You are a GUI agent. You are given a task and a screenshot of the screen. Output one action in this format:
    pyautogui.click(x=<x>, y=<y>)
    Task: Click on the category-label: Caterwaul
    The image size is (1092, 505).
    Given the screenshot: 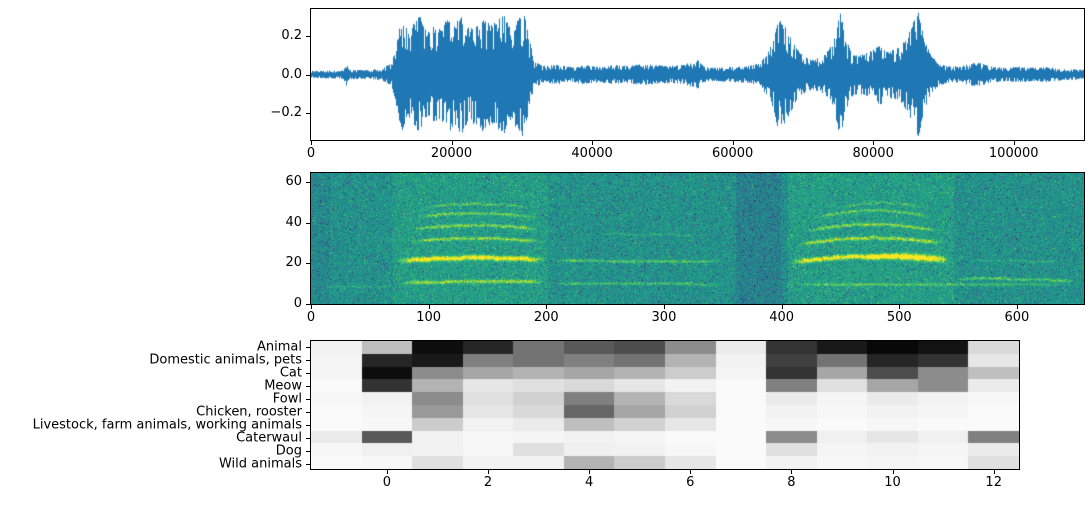 What is the action you would take?
    pyautogui.click(x=269, y=437)
    